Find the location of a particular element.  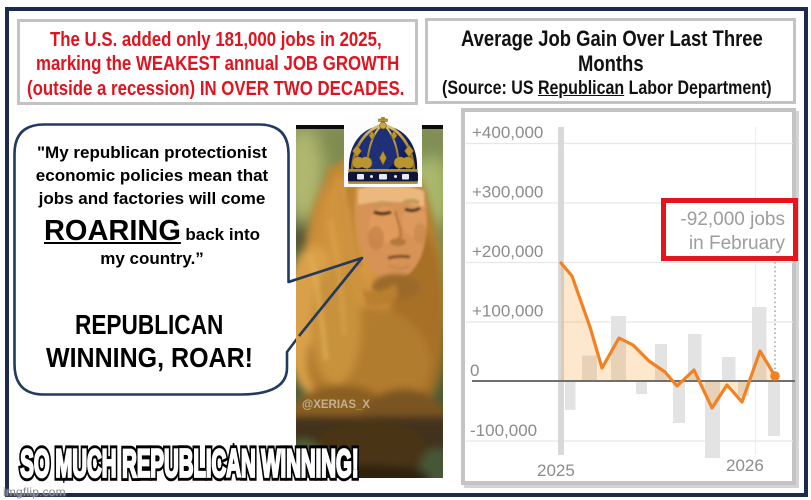

svg-text: +300,000 is located at coordinates (507, 192).